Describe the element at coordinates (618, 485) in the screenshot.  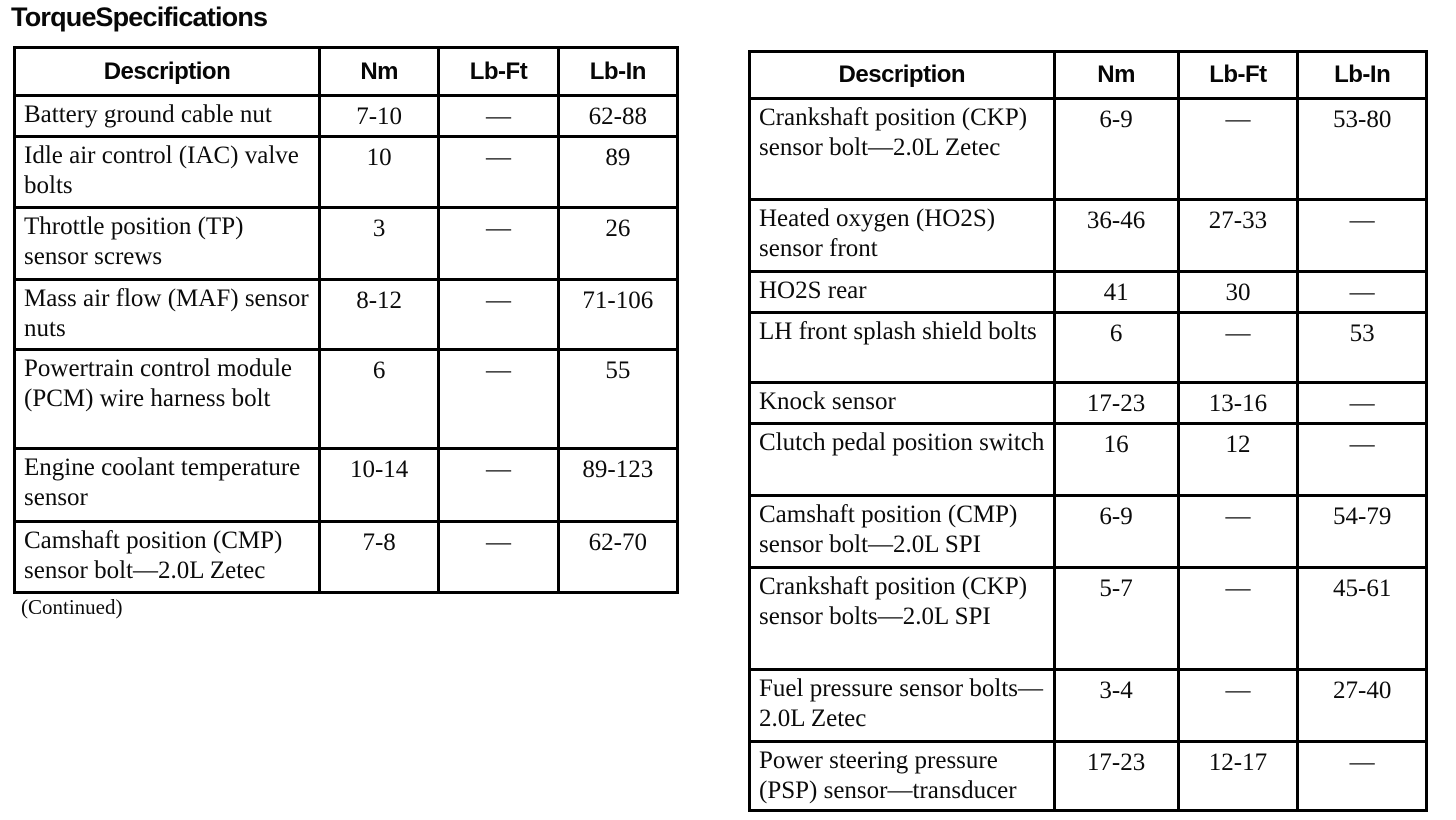
I see `lb-in-value-cell: 89-123` at that location.